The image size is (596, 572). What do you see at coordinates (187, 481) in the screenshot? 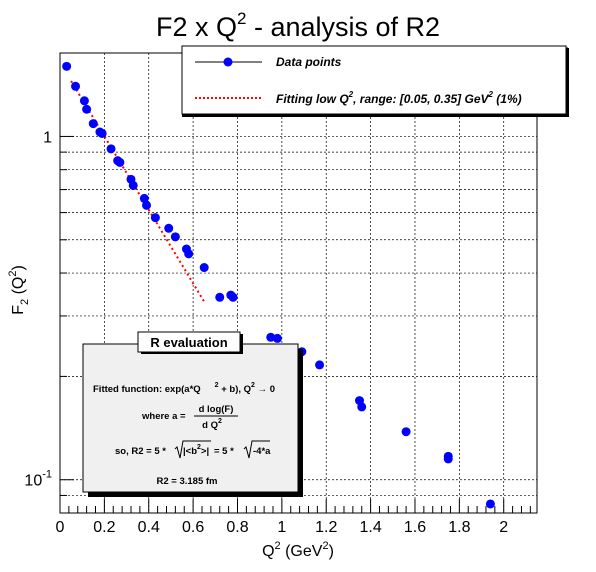
I see `annotation-result: R2 = 3.185 fm` at bounding box center [187, 481].